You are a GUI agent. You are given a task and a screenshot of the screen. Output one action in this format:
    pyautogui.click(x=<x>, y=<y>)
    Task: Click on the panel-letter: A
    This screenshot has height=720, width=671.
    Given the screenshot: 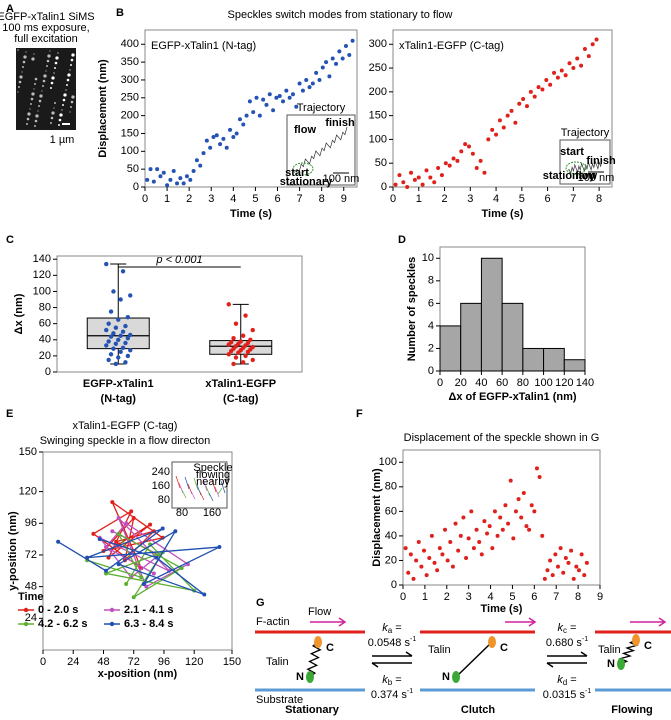 What is the action you would take?
    pyautogui.click(x=10, y=9)
    